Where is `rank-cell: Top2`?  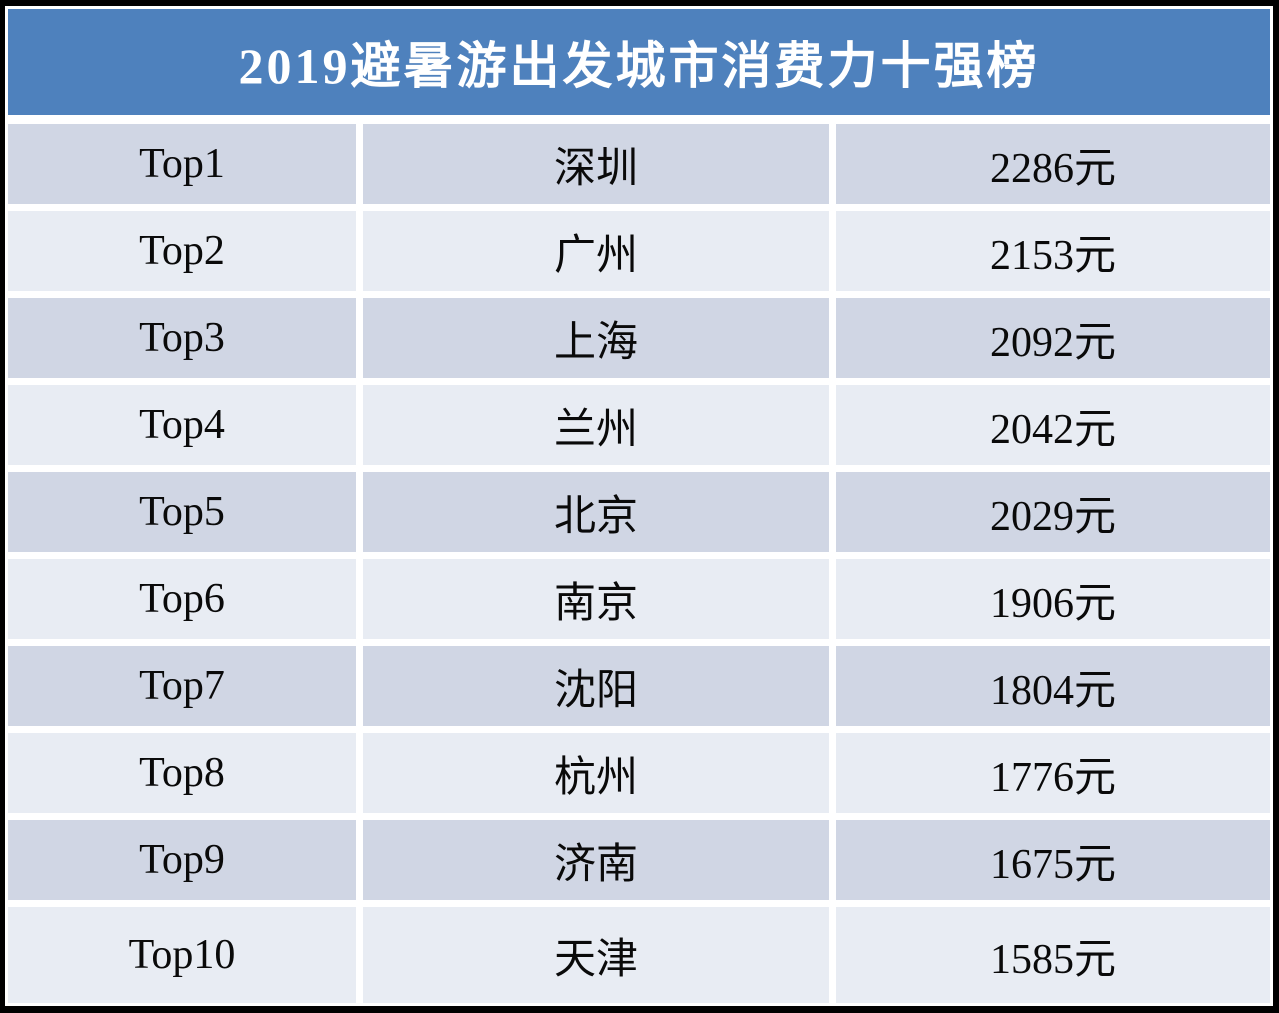
rank-cell: Top2 is located at coordinates (182, 251).